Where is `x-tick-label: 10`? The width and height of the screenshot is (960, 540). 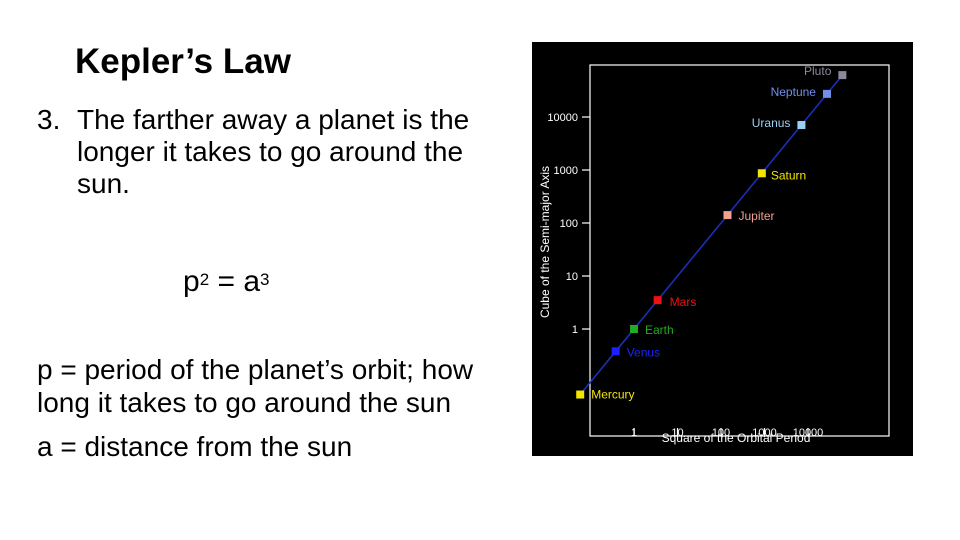
x-tick-label: 10 is located at coordinates (677, 433).